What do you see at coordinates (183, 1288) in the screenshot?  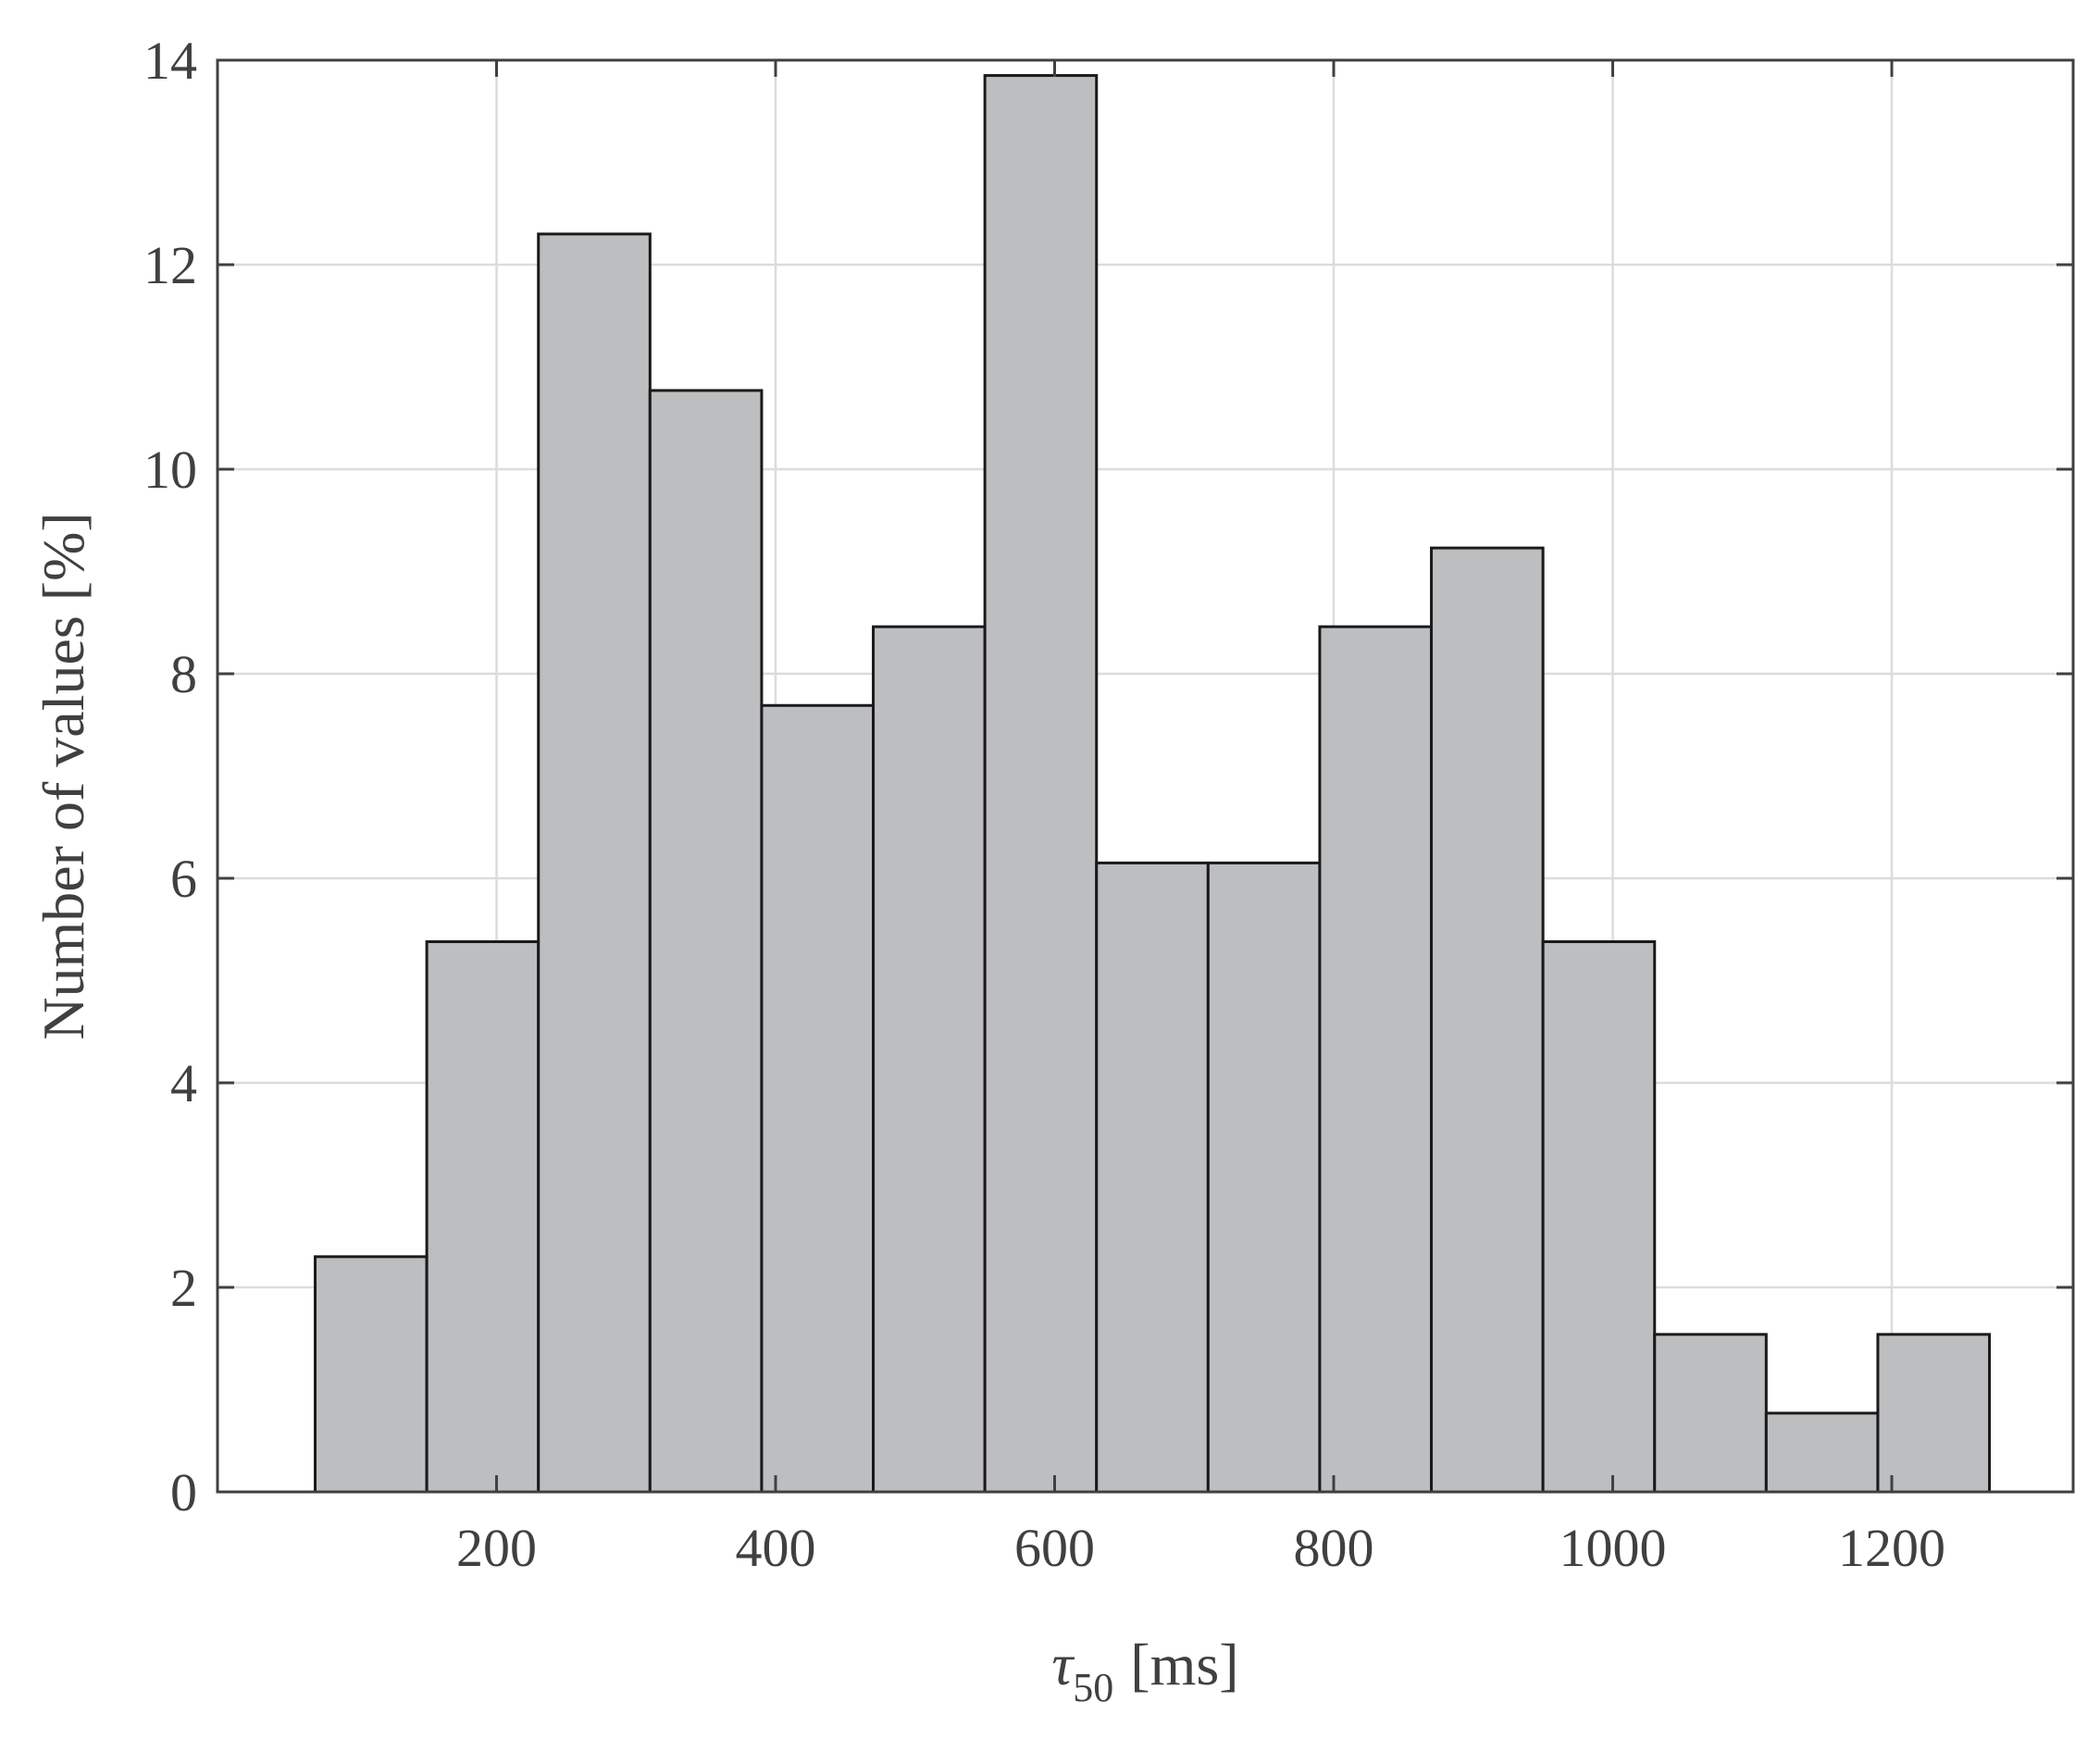 I see `y-tick-label: 2` at bounding box center [183, 1288].